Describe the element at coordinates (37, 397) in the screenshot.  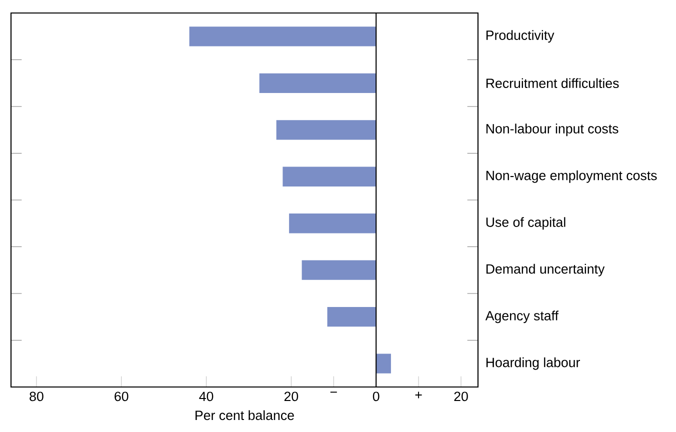
I see `x-tick-label: 80` at that location.